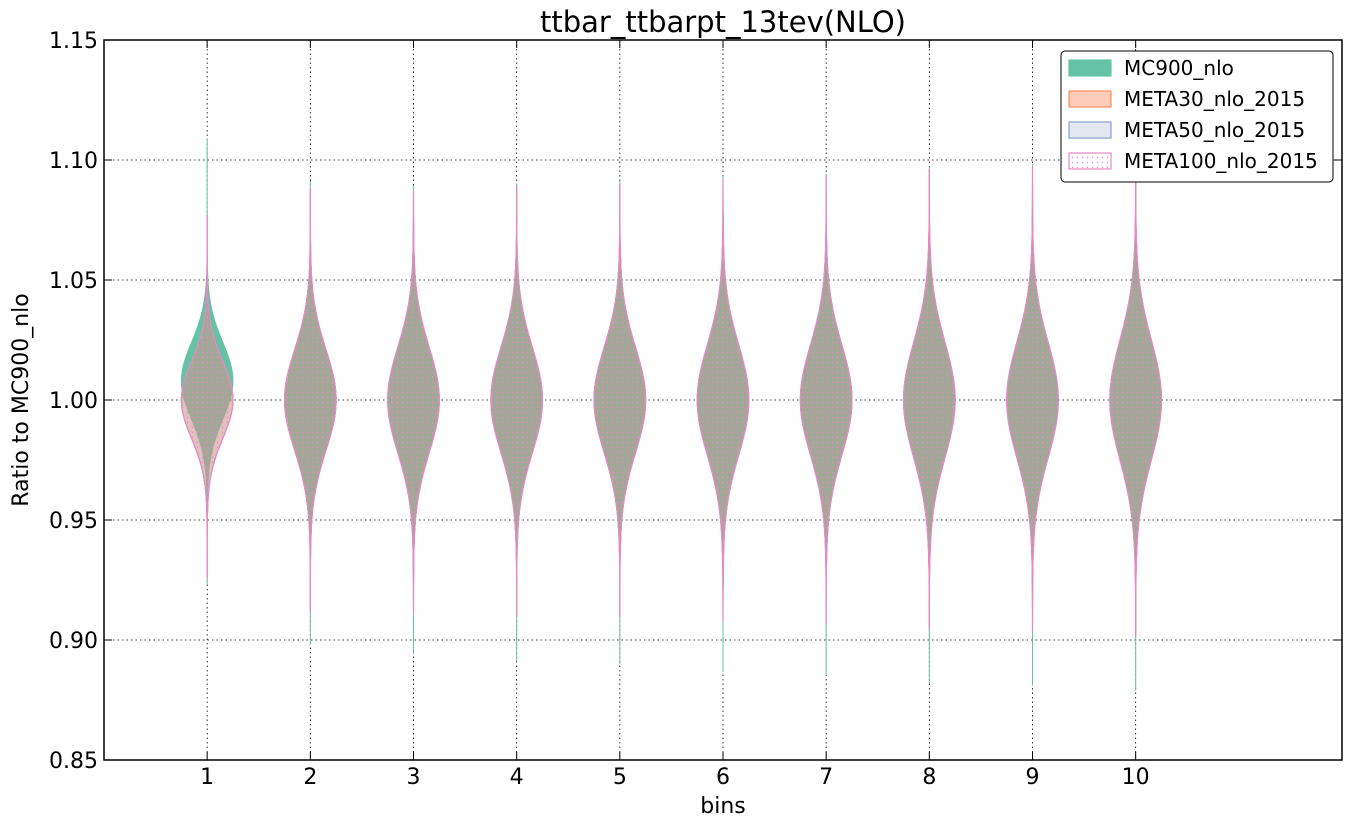 The height and width of the screenshot is (830, 1353). I want to click on x-axis-label: bins, so click(722, 806).